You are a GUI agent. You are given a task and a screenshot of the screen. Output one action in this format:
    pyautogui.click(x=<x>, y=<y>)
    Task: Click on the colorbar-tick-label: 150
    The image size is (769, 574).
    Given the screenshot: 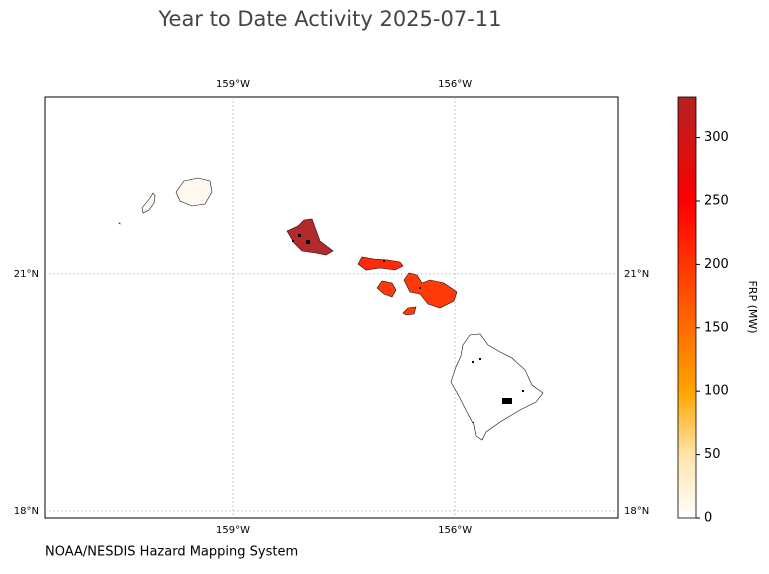 What is the action you would take?
    pyautogui.click(x=716, y=327)
    